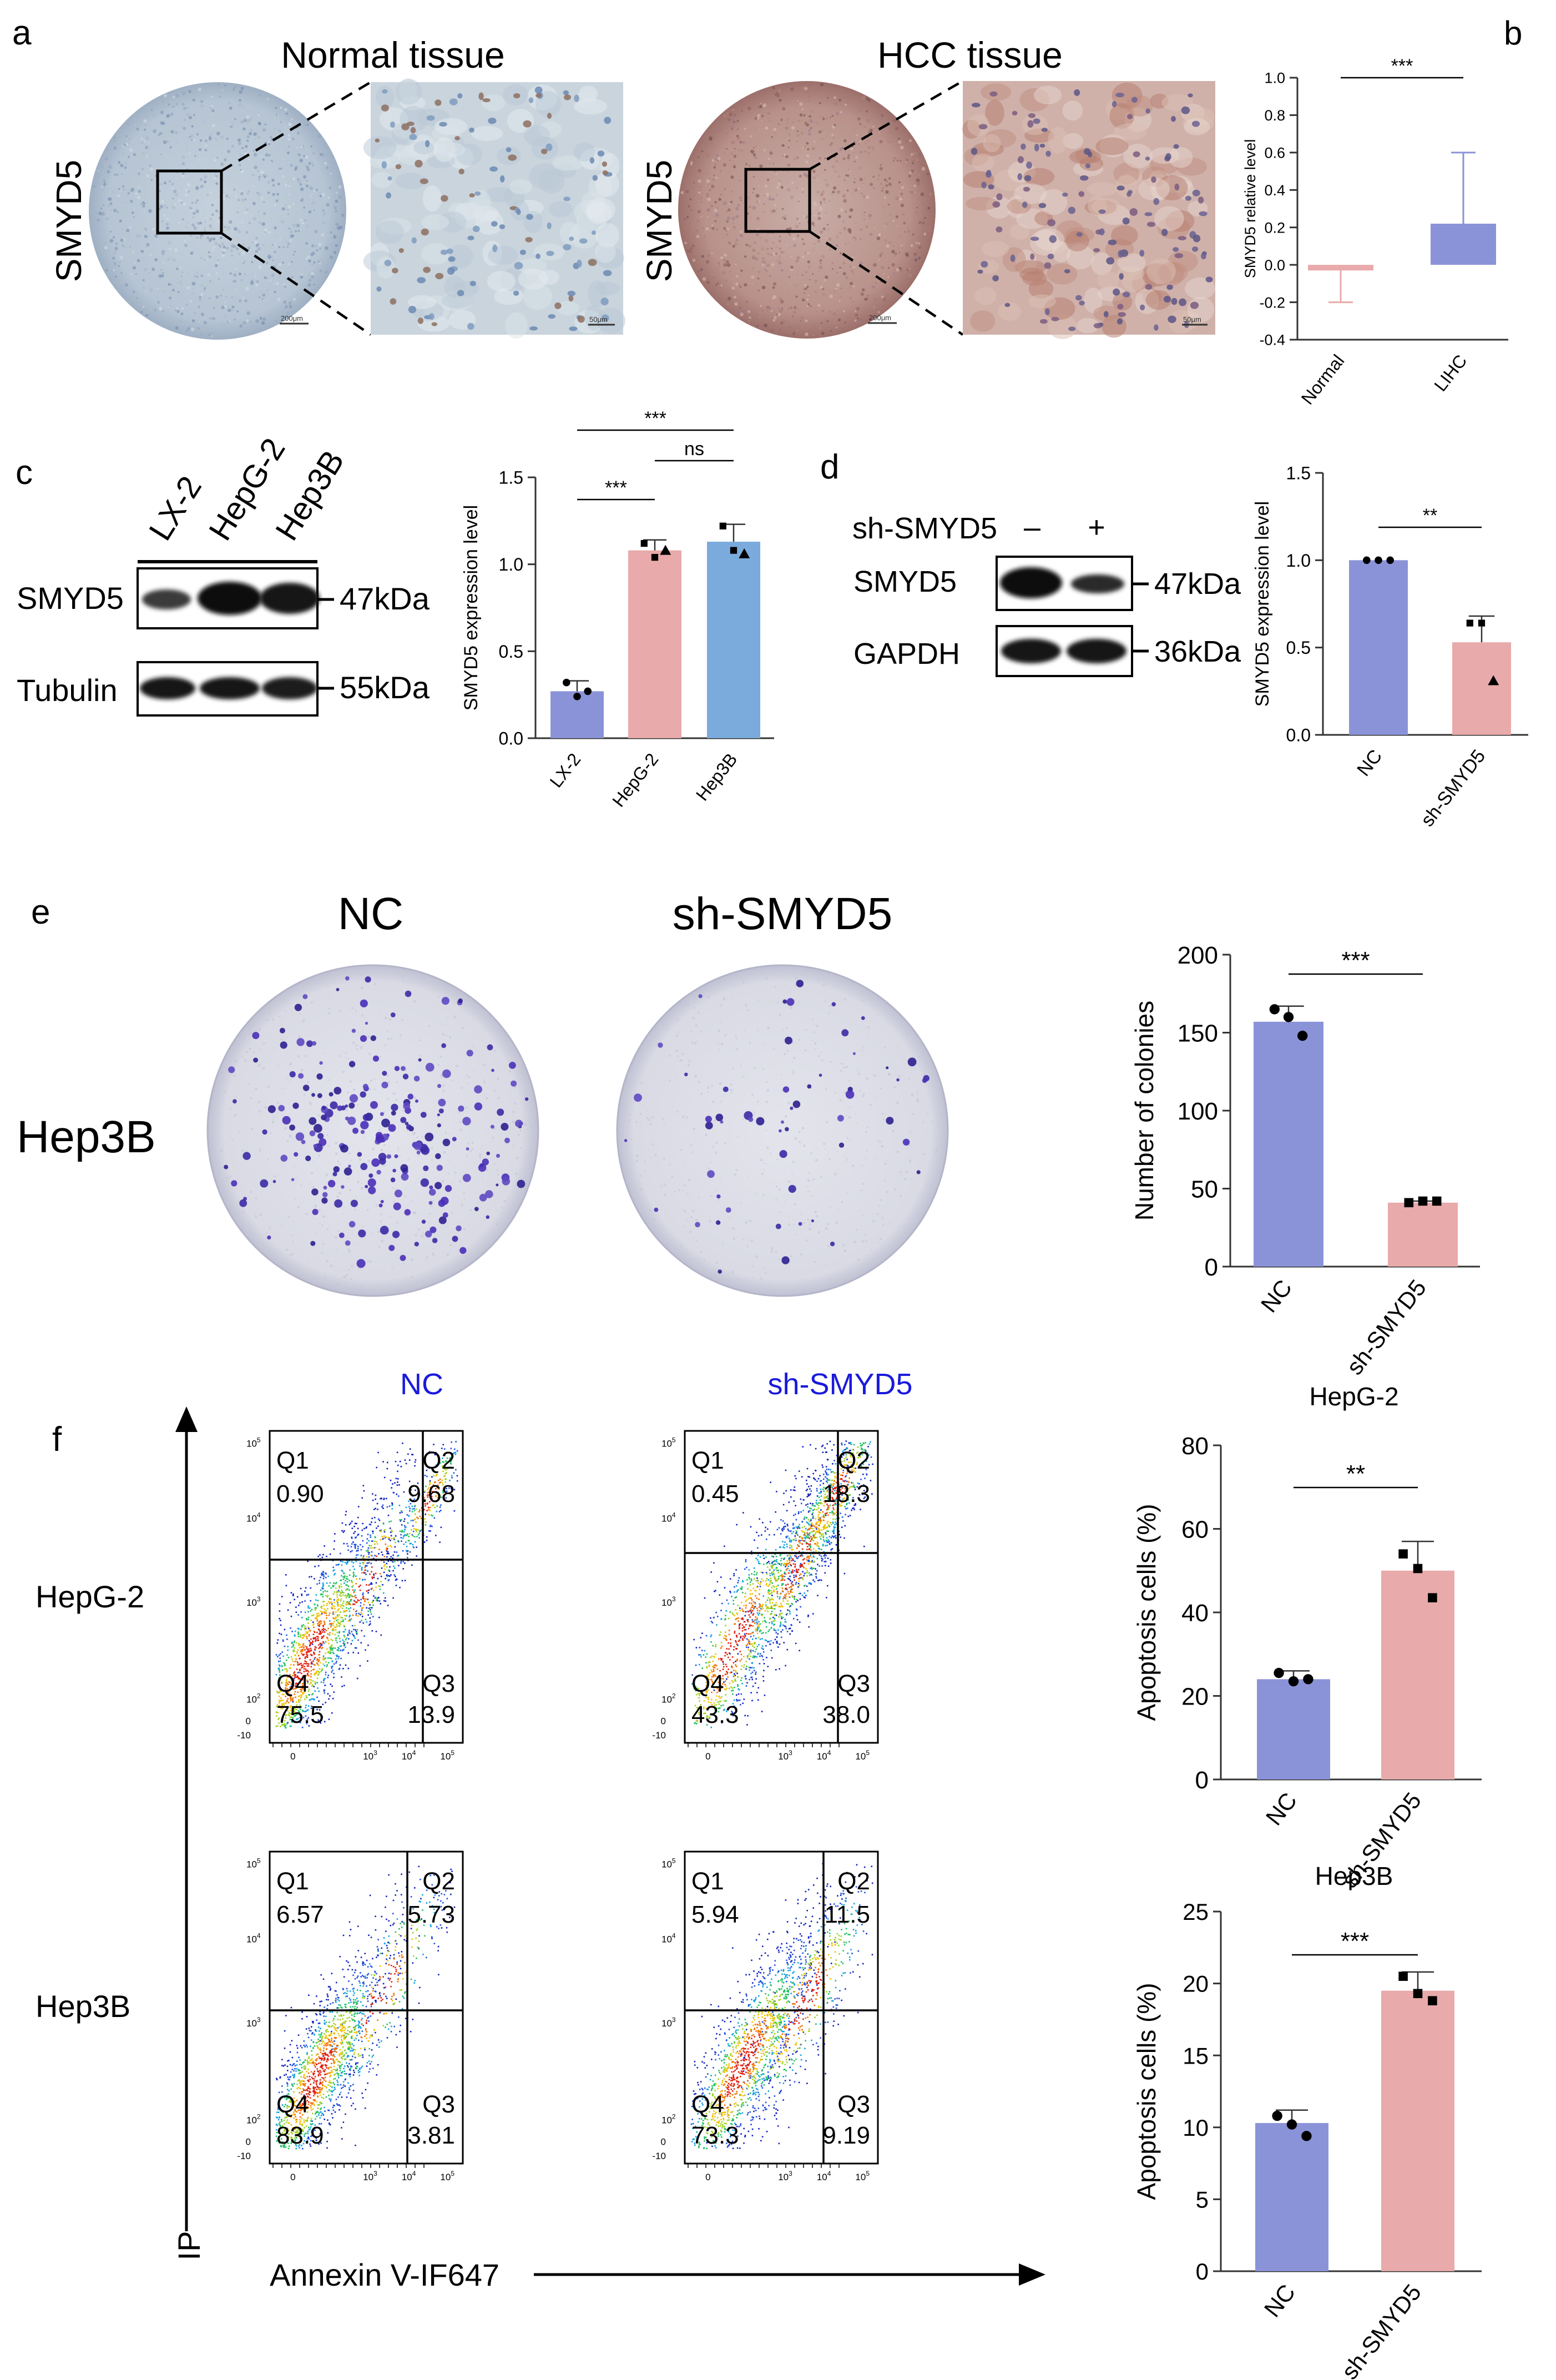  Describe the element at coordinates (1096, 527) in the screenshot. I see `blot-d-sign-plus: +` at that location.